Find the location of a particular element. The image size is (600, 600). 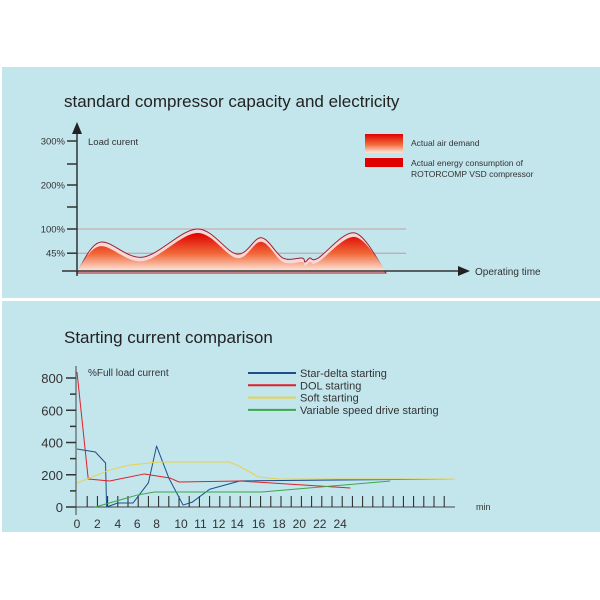

y-tick-label: 0 is located at coordinates (59, 507).